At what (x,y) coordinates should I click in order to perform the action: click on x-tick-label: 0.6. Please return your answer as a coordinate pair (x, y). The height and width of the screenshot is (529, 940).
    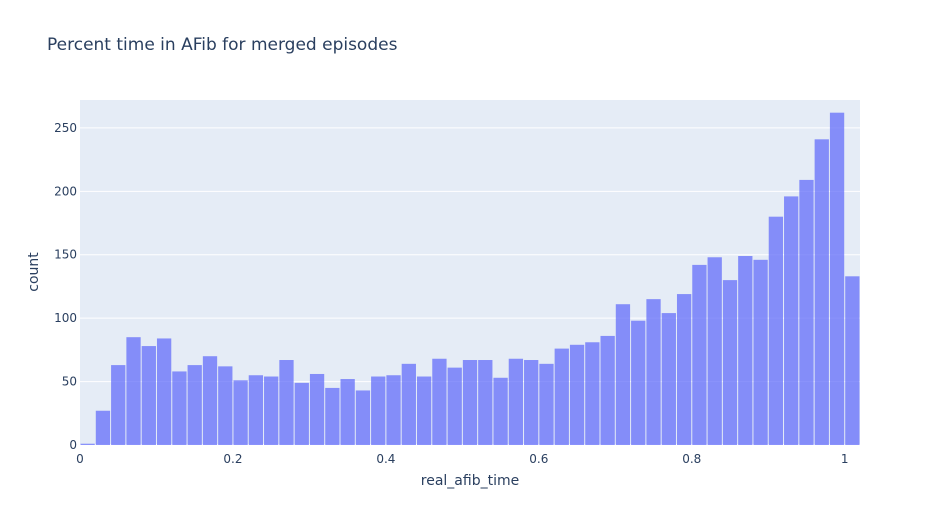
    Looking at the image, I should click on (538, 459).